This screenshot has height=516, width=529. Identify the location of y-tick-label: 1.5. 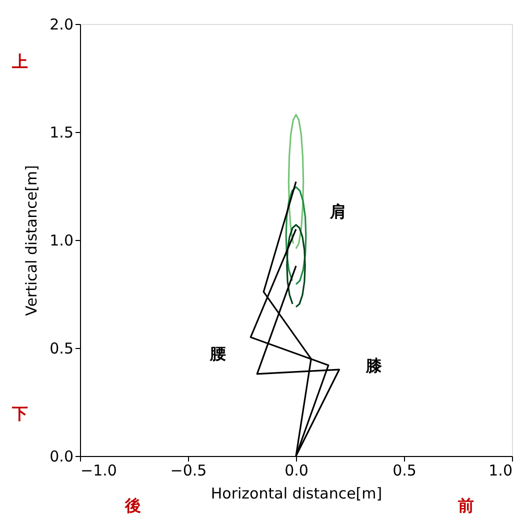
(62, 133).